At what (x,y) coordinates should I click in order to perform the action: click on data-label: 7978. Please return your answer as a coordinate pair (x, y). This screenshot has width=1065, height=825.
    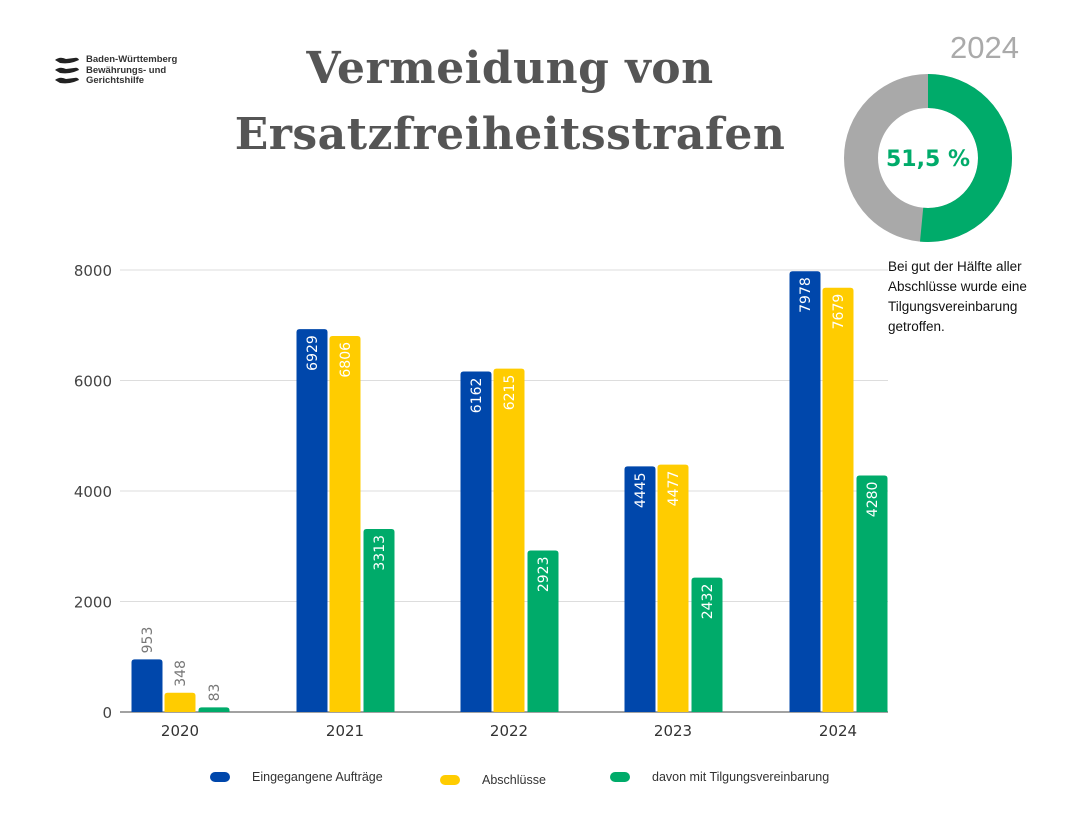
    Looking at the image, I should click on (806, 295).